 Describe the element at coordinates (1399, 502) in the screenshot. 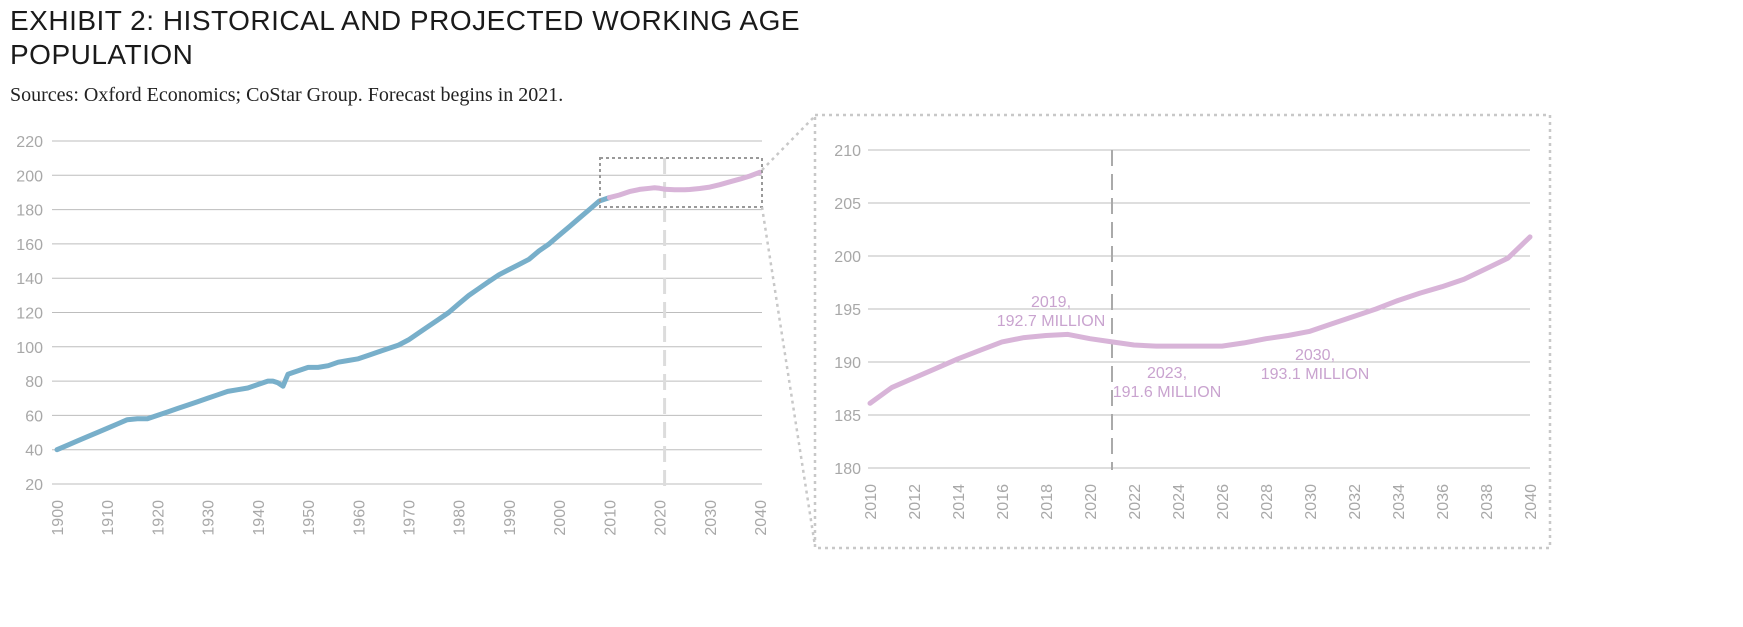

I see `x-tick-label: 2034` at that location.